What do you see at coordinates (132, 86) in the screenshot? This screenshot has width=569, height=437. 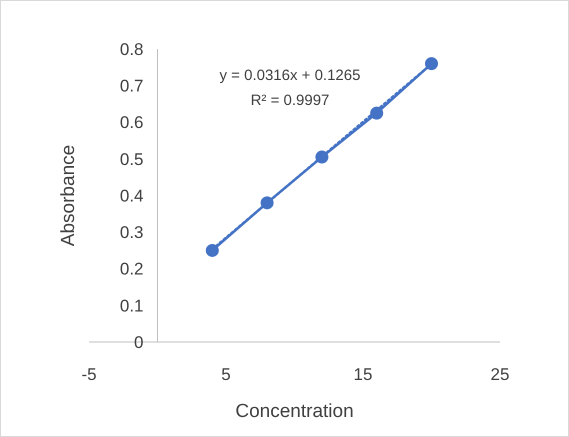 I see `y-tick-label: 0.7` at bounding box center [132, 86].